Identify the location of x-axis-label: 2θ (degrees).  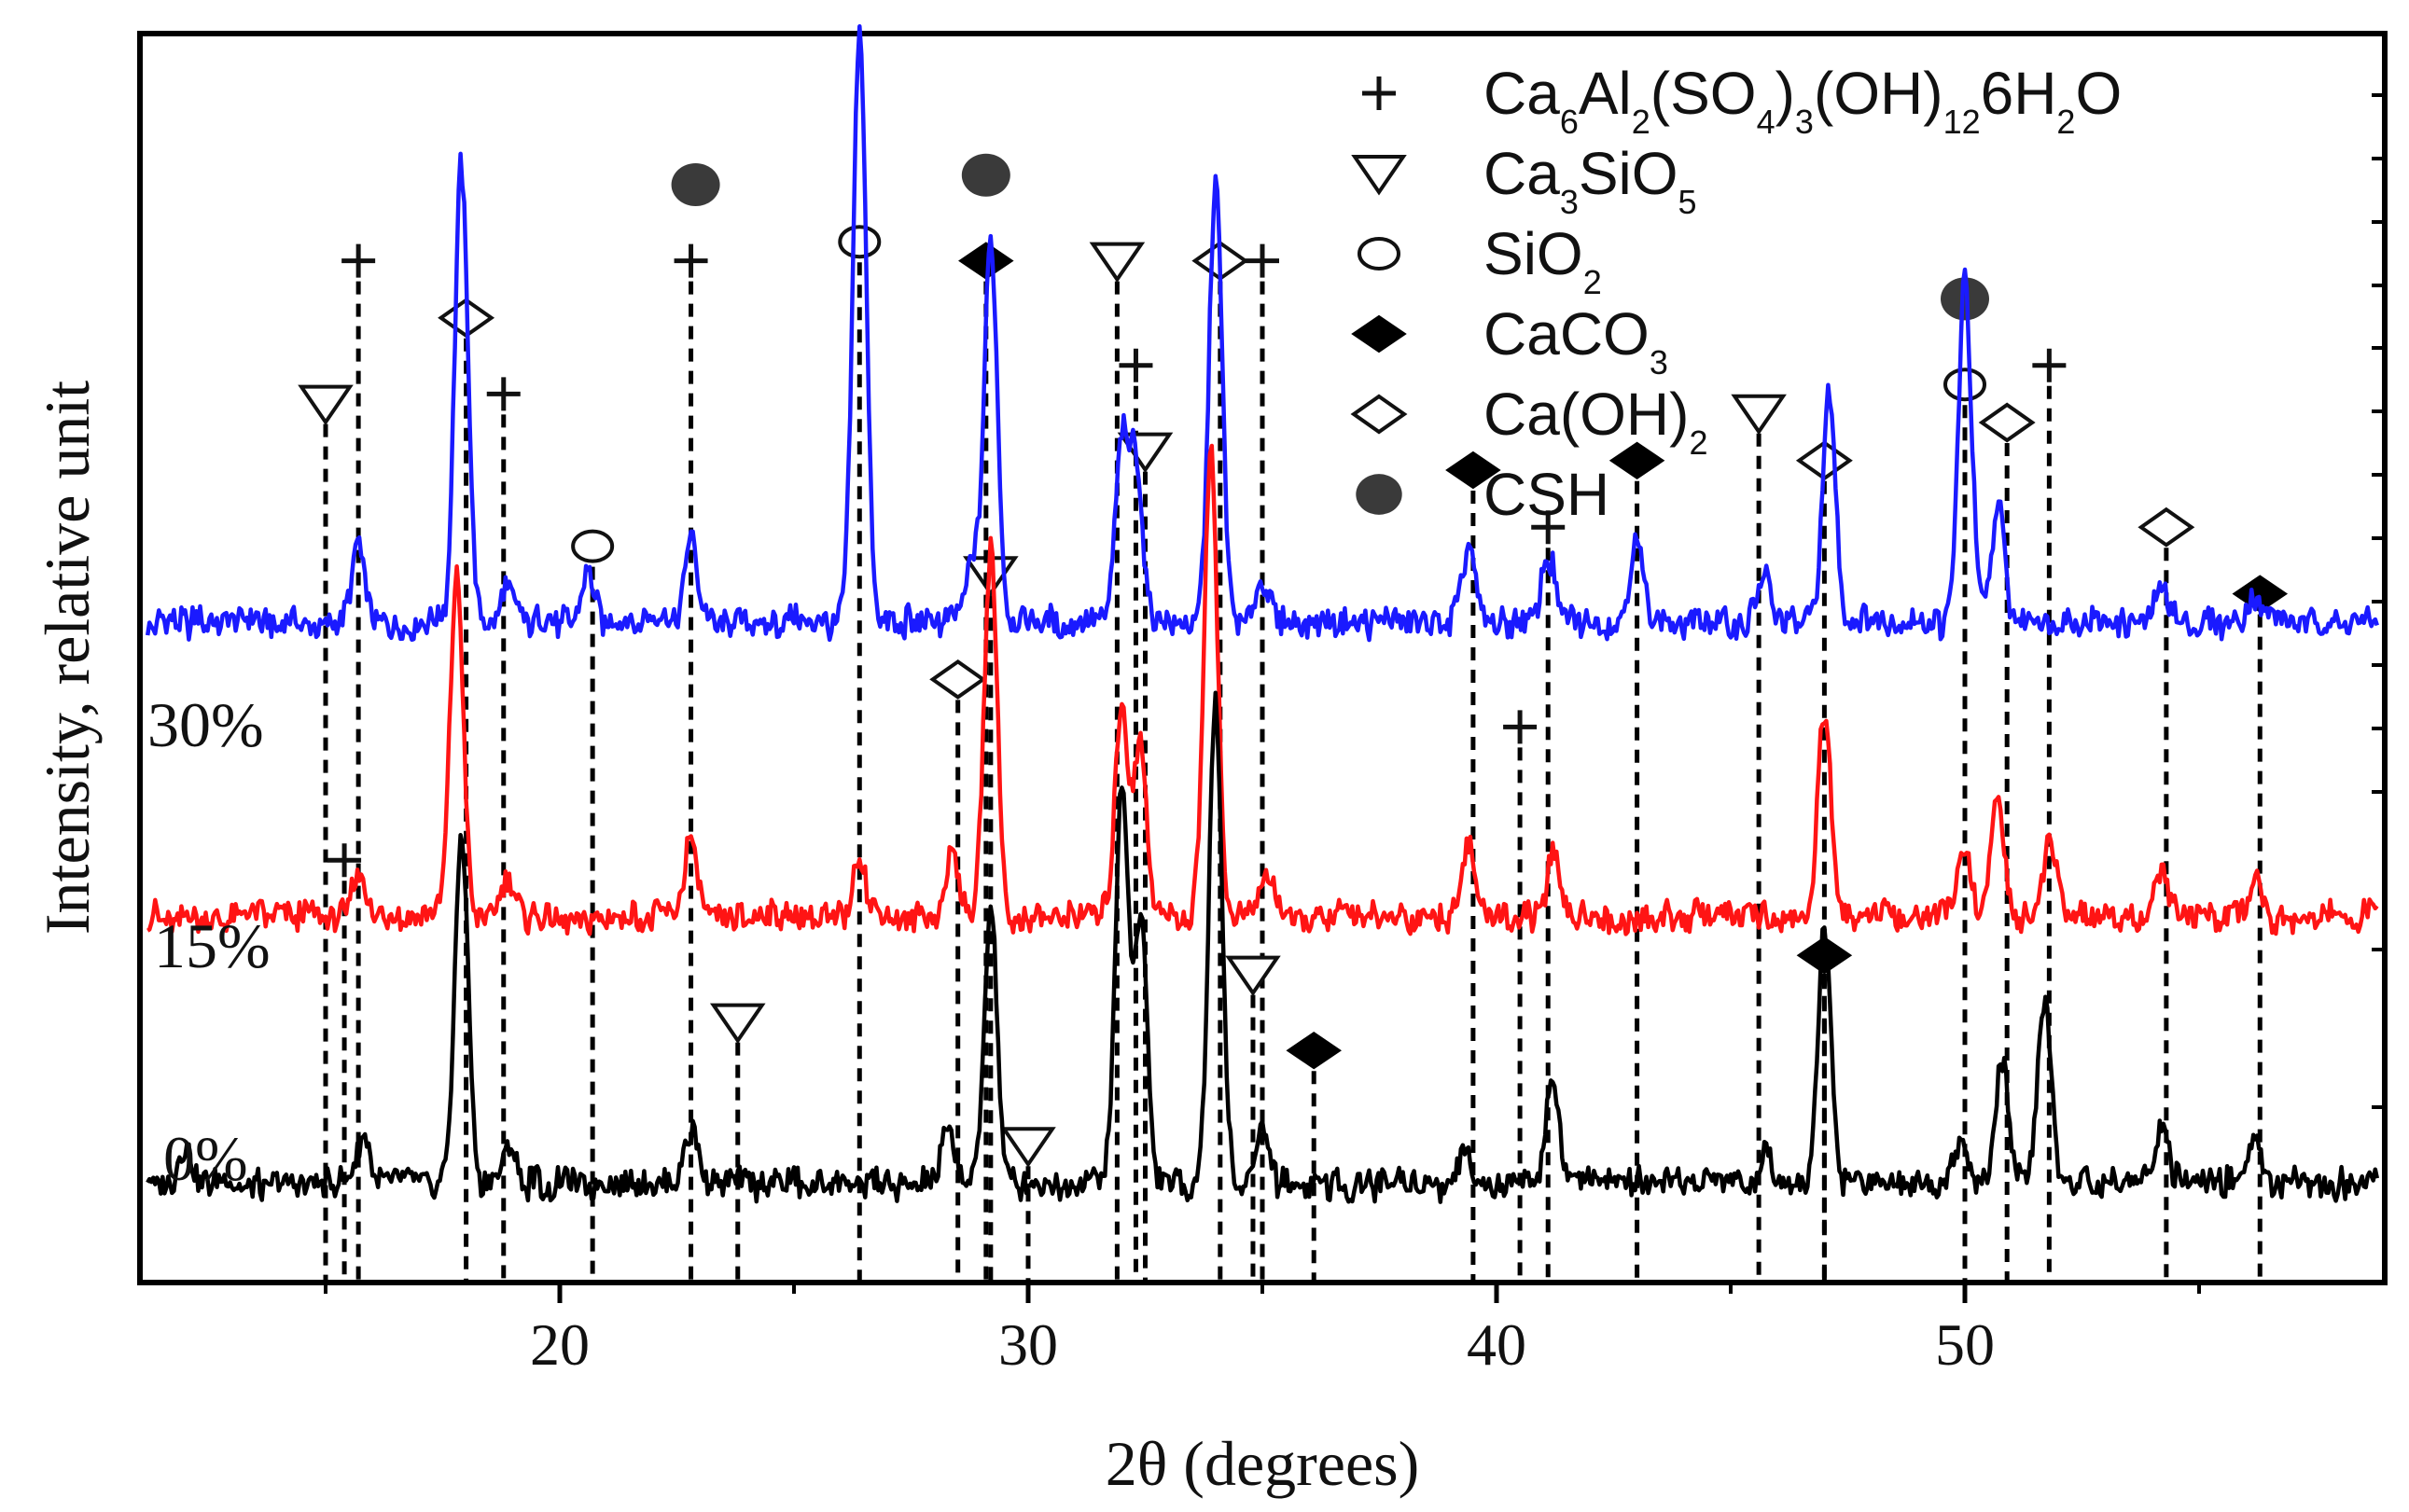
(1263, 1463).